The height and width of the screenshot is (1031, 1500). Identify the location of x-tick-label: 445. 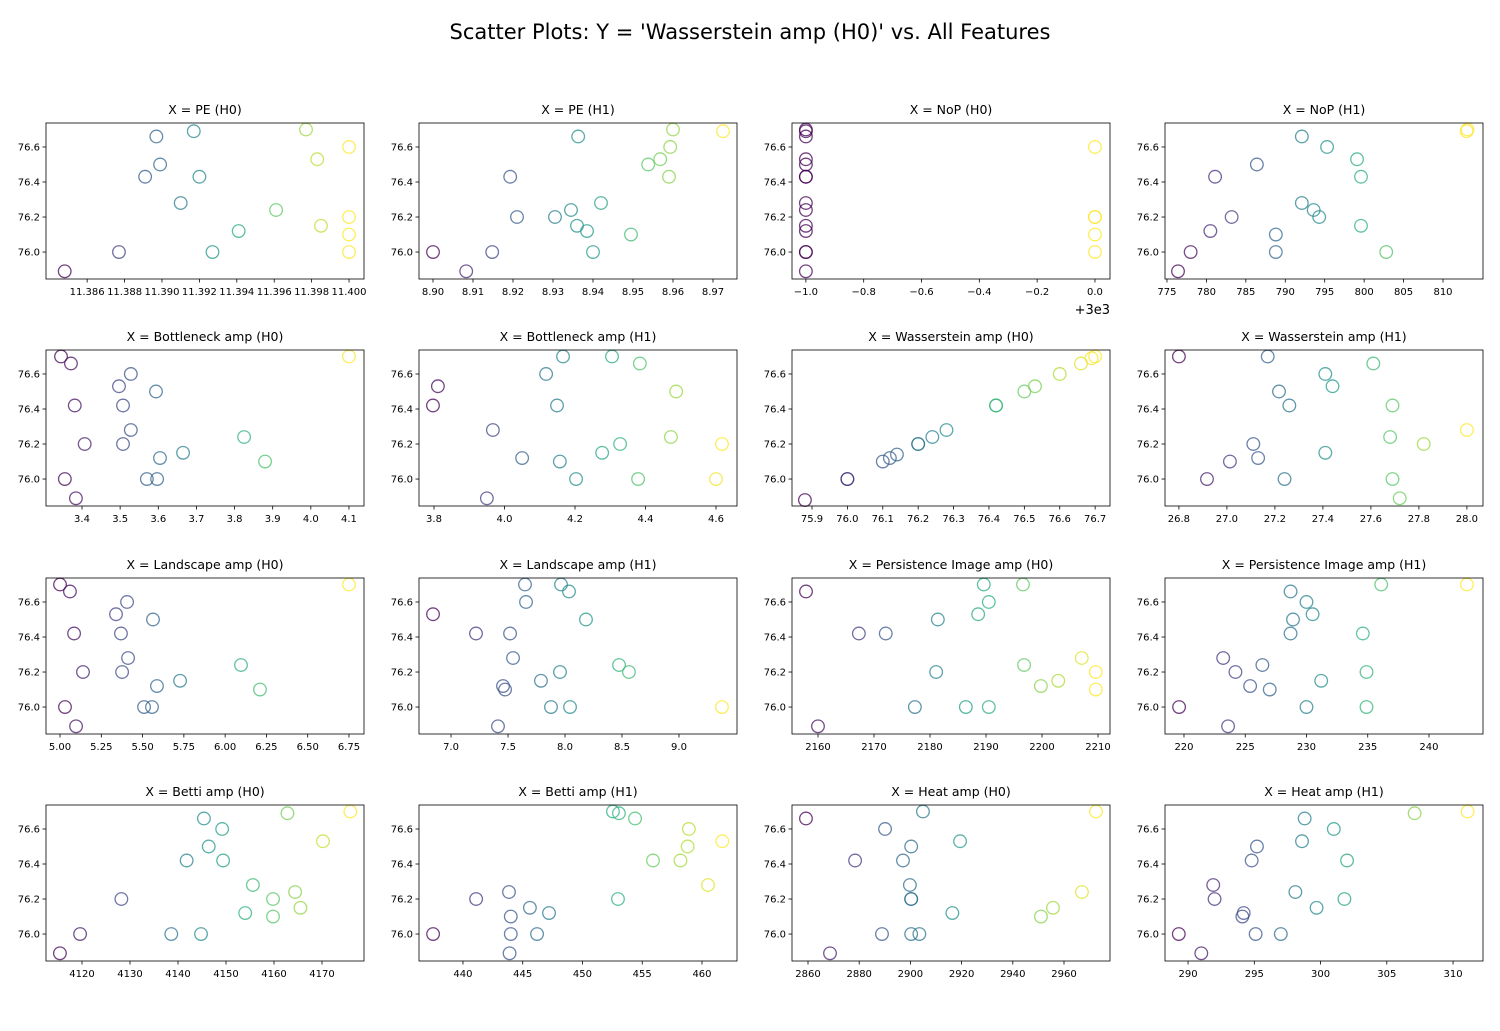
(522, 974).